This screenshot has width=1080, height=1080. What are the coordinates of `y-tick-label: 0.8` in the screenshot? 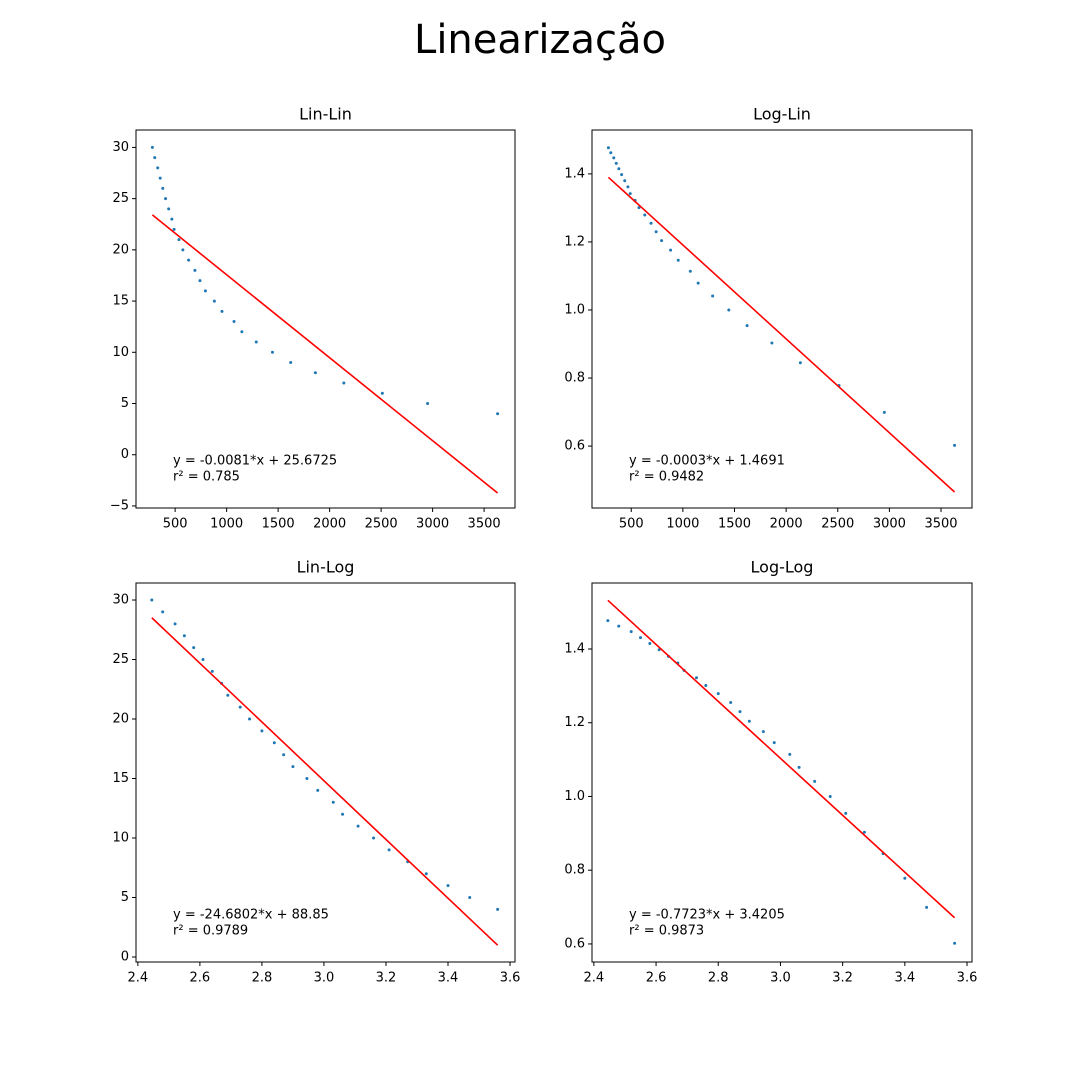 It's located at (574, 378).